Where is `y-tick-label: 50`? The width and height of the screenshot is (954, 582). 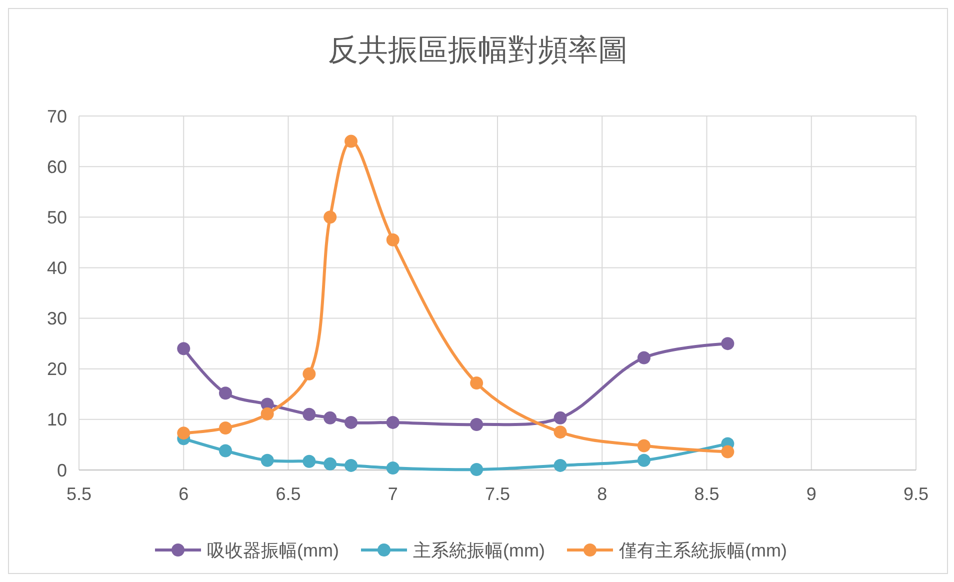
y-tick-label: 50 is located at coordinates (56, 217).